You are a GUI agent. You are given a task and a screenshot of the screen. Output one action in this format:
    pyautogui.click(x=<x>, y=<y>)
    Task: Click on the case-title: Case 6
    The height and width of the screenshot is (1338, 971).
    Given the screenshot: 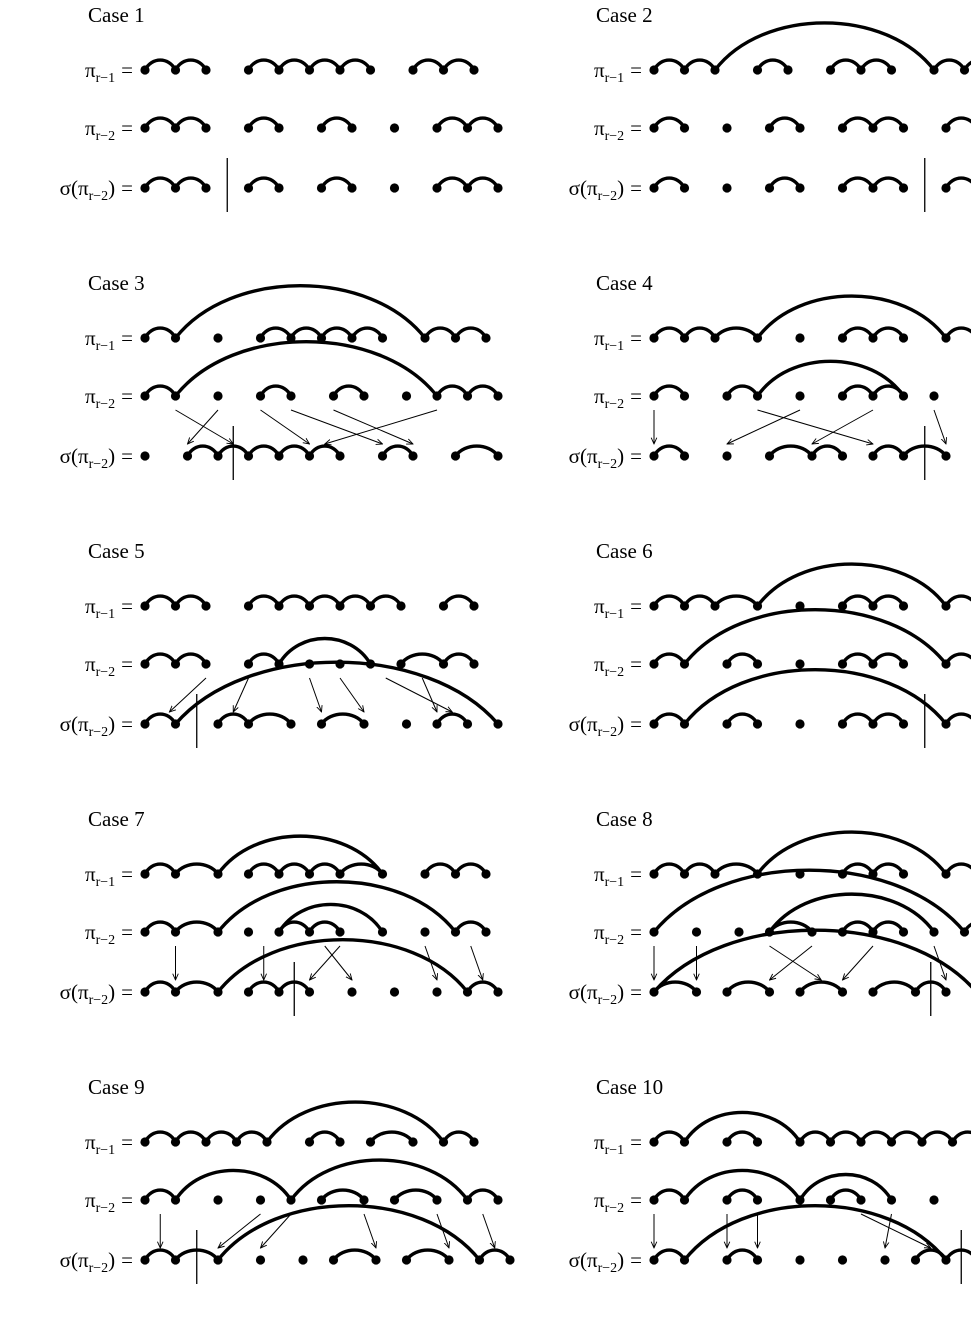 What is the action you would take?
    pyautogui.click(x=624, y=551)
    